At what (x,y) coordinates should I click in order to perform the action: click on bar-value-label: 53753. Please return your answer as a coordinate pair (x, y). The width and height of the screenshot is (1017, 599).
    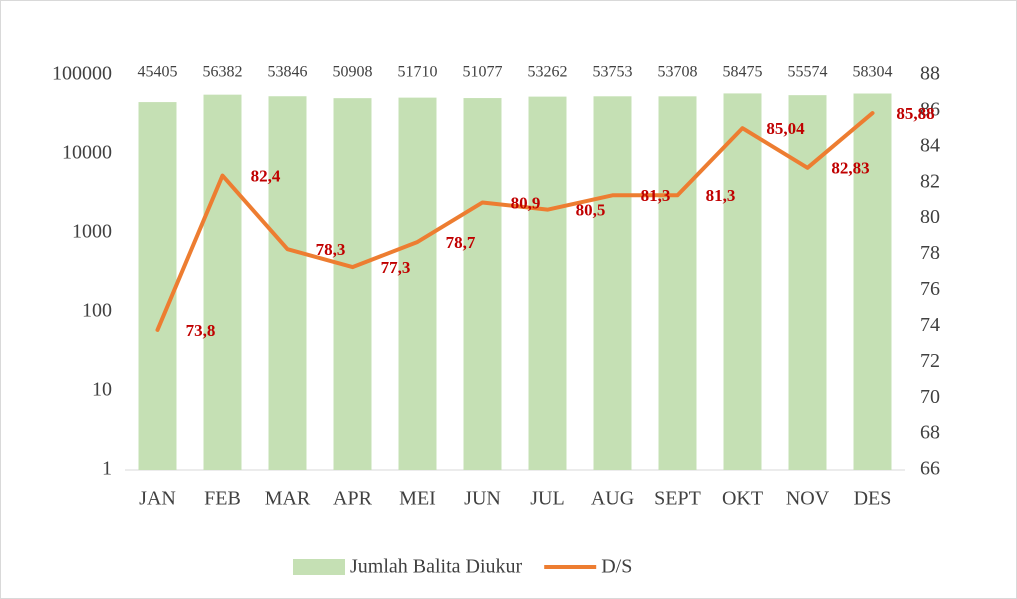
    Looking at the image, I should click on (613, 72).